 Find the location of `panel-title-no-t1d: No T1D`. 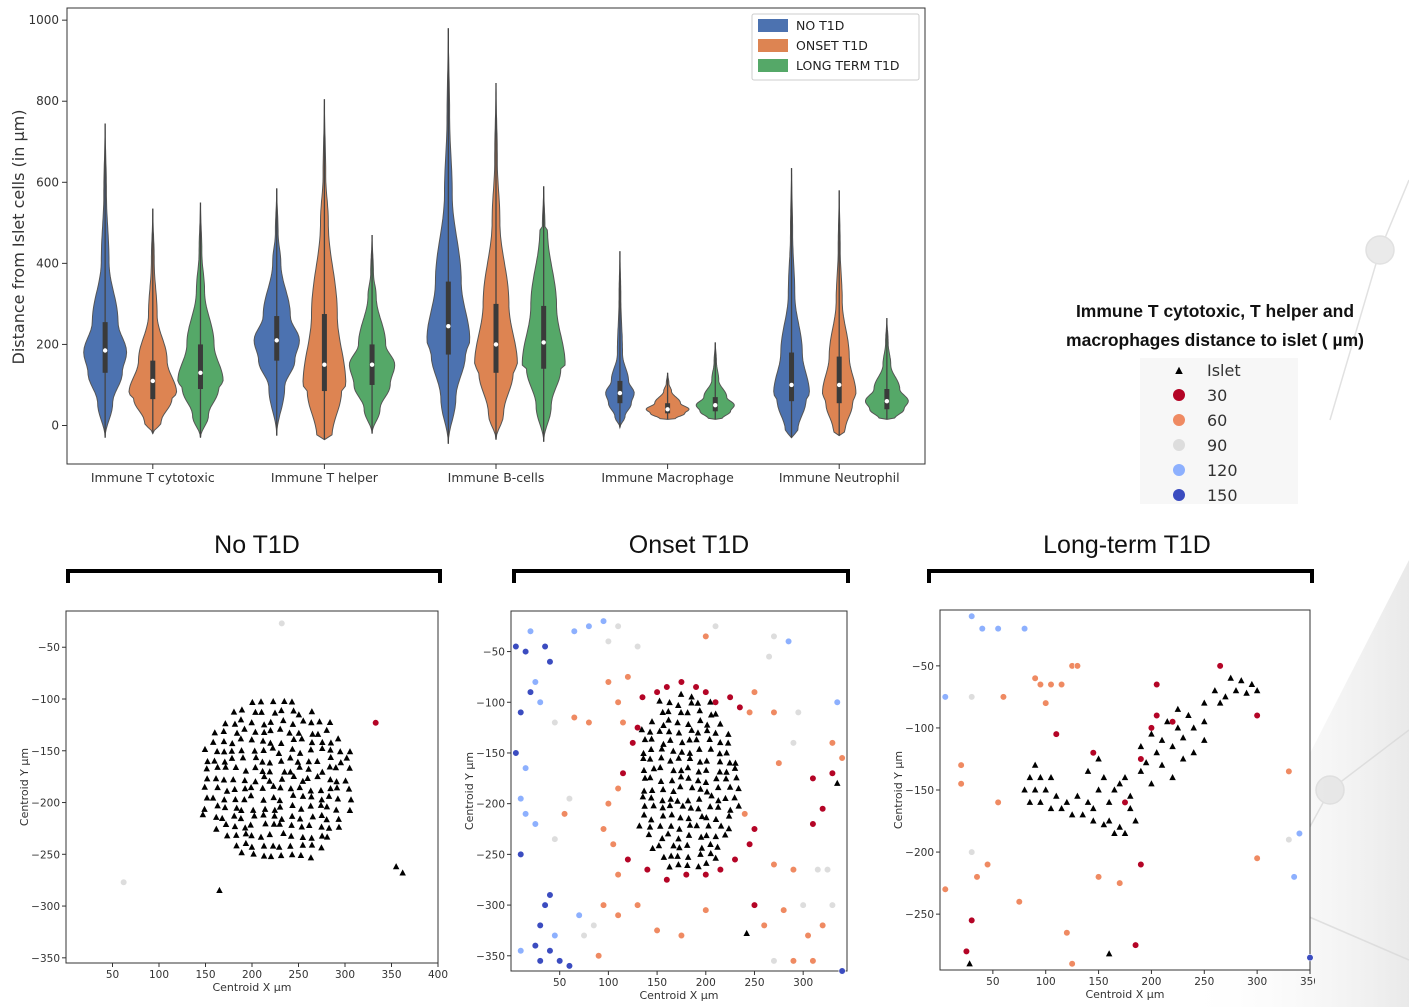

panel-title-no-t1d: No T1D is located at coordinates (257, 545).